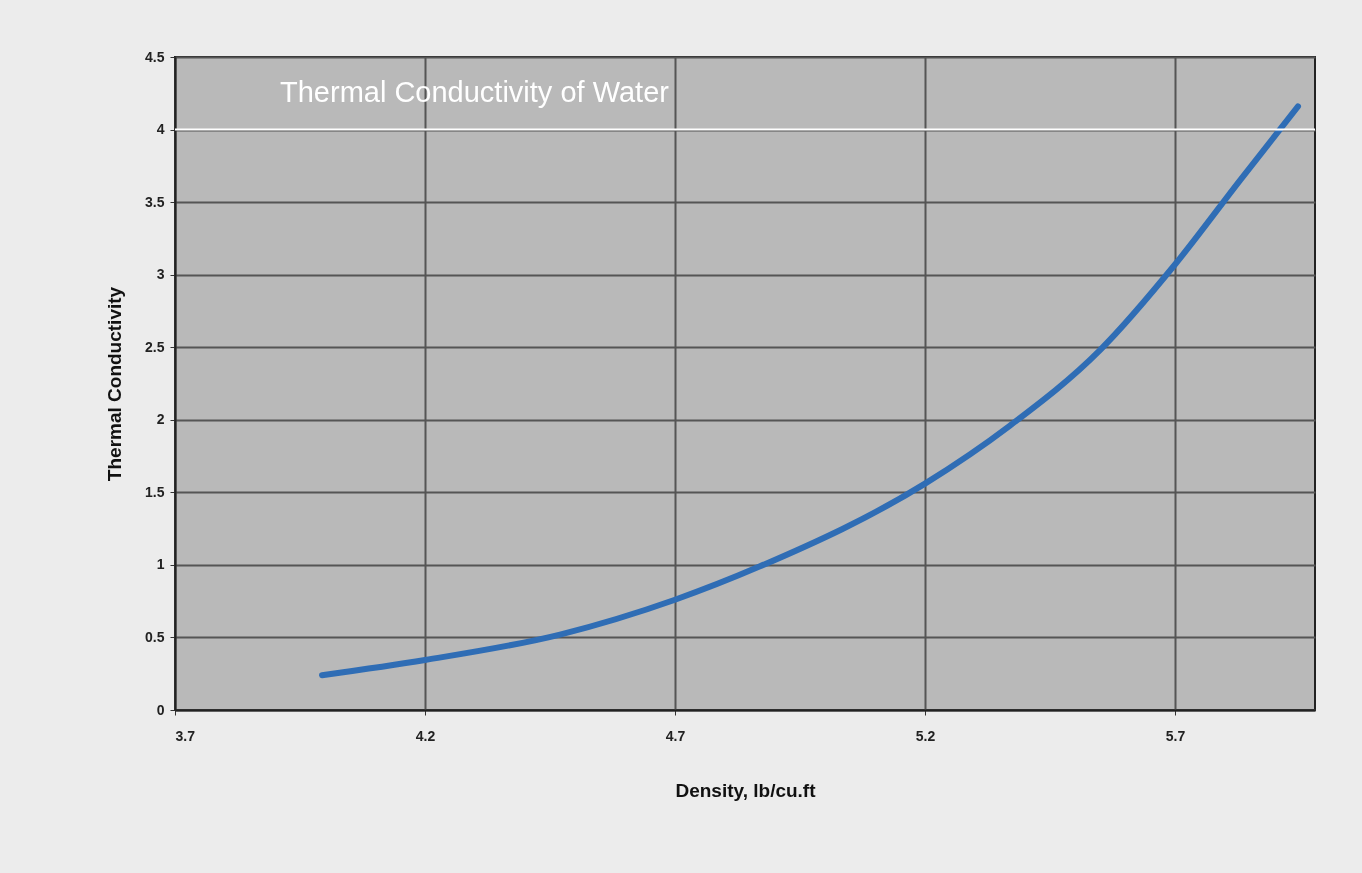 The image size is (1362, 873). What do you see at coordinates (160, 709) in the screenshot?
I see `y-tick-label: 0` at bounding box center [160, 709].